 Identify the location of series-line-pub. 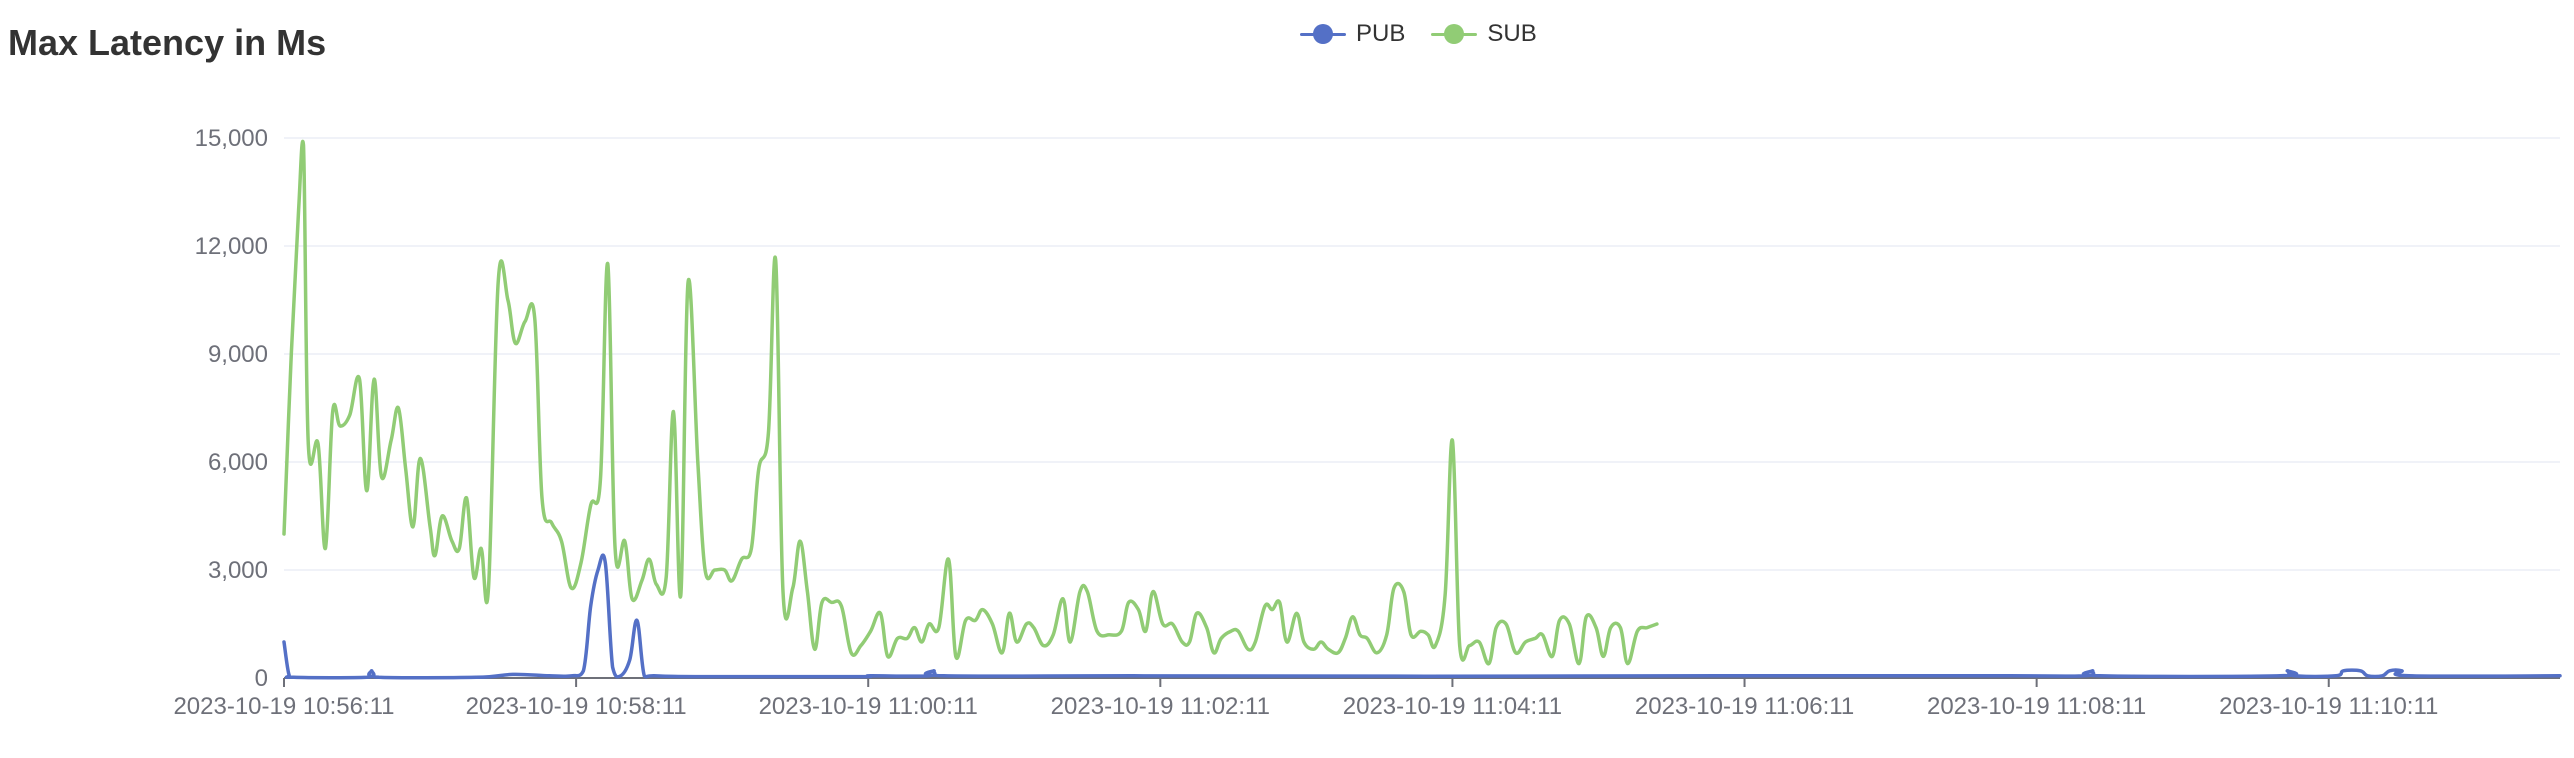
(1422, 616).